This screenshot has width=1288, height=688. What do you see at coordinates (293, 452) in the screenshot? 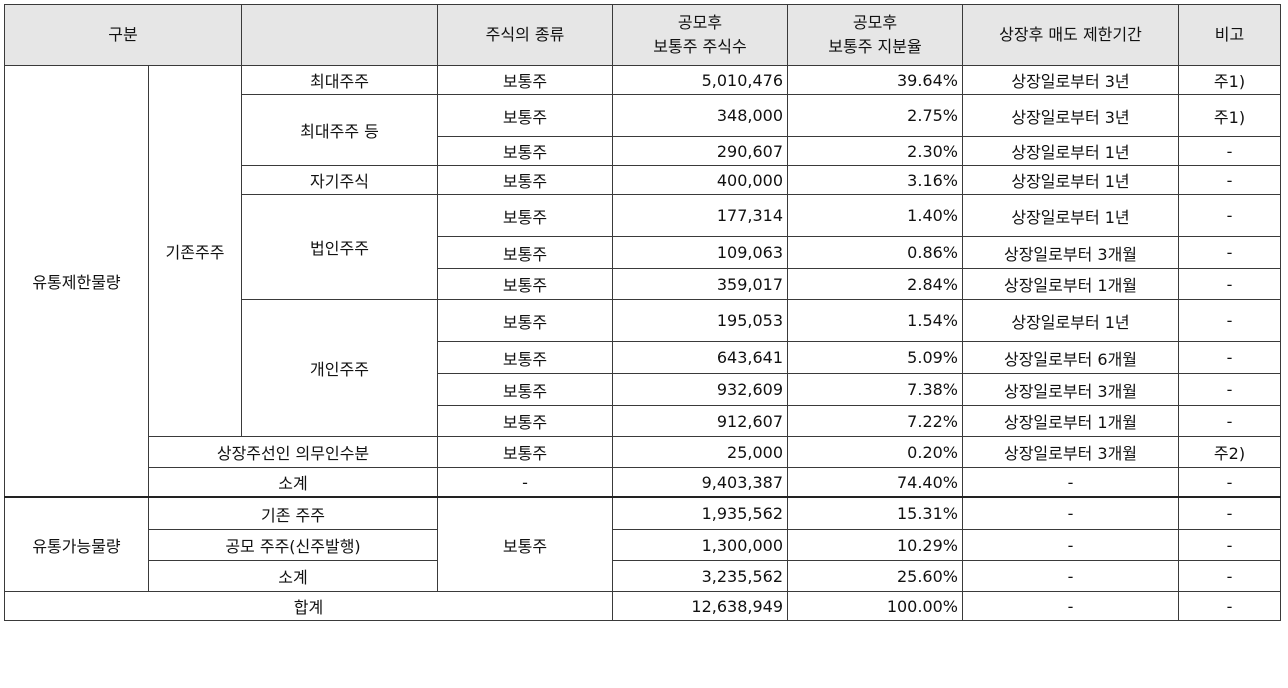
I see `row-label: 상장주선인 의무인수분` at bounding box center [293, 452].